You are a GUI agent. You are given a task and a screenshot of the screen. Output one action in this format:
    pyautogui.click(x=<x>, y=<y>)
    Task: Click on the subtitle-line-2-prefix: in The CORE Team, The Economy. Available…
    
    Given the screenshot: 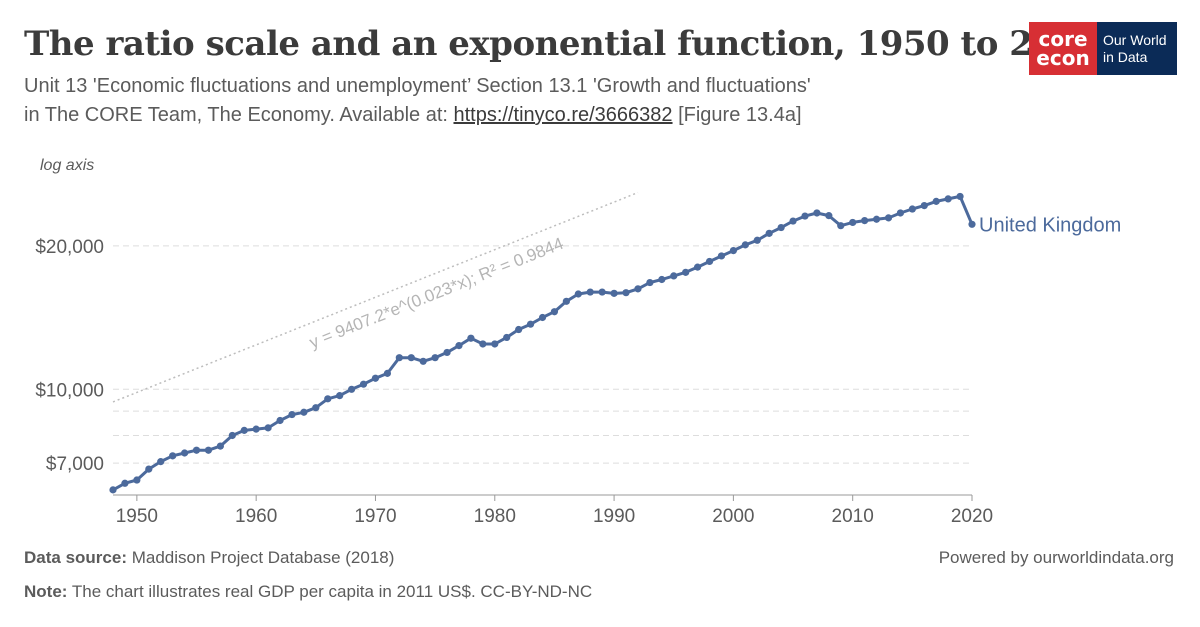 What is the action you would take?
    pyautogui.click(x=239, y=115)
    